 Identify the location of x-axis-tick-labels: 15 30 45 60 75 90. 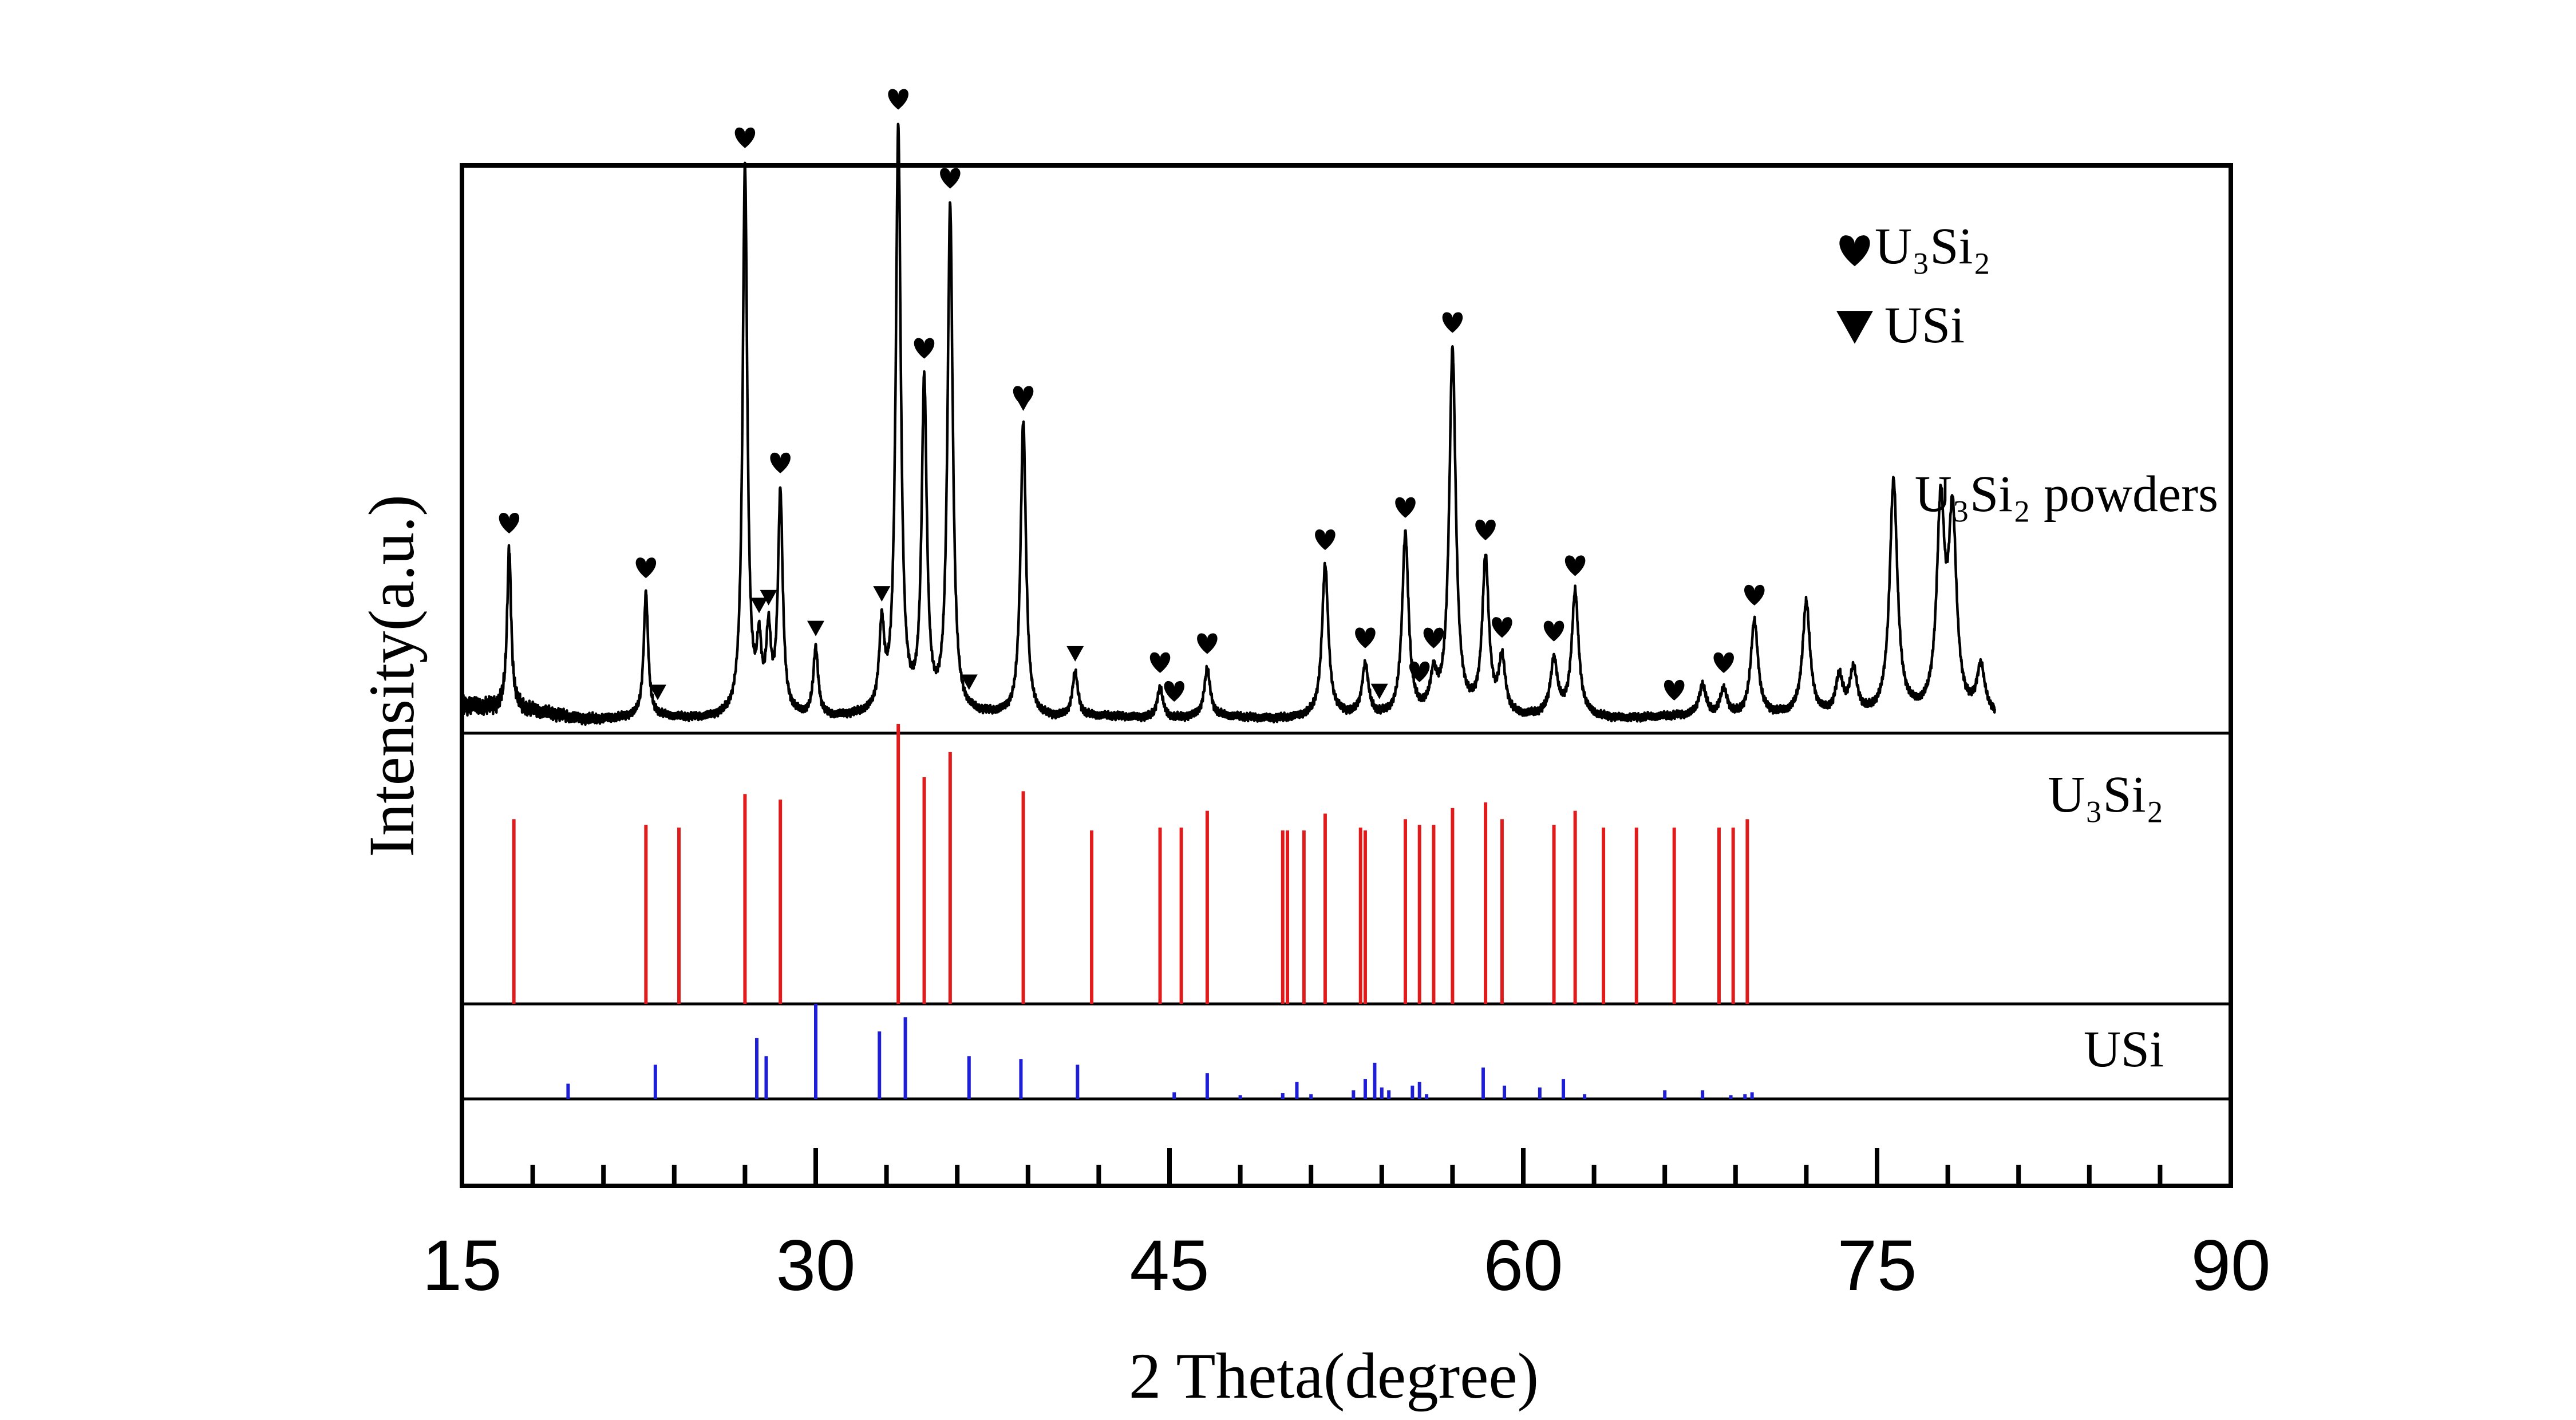
(1346, 1266).